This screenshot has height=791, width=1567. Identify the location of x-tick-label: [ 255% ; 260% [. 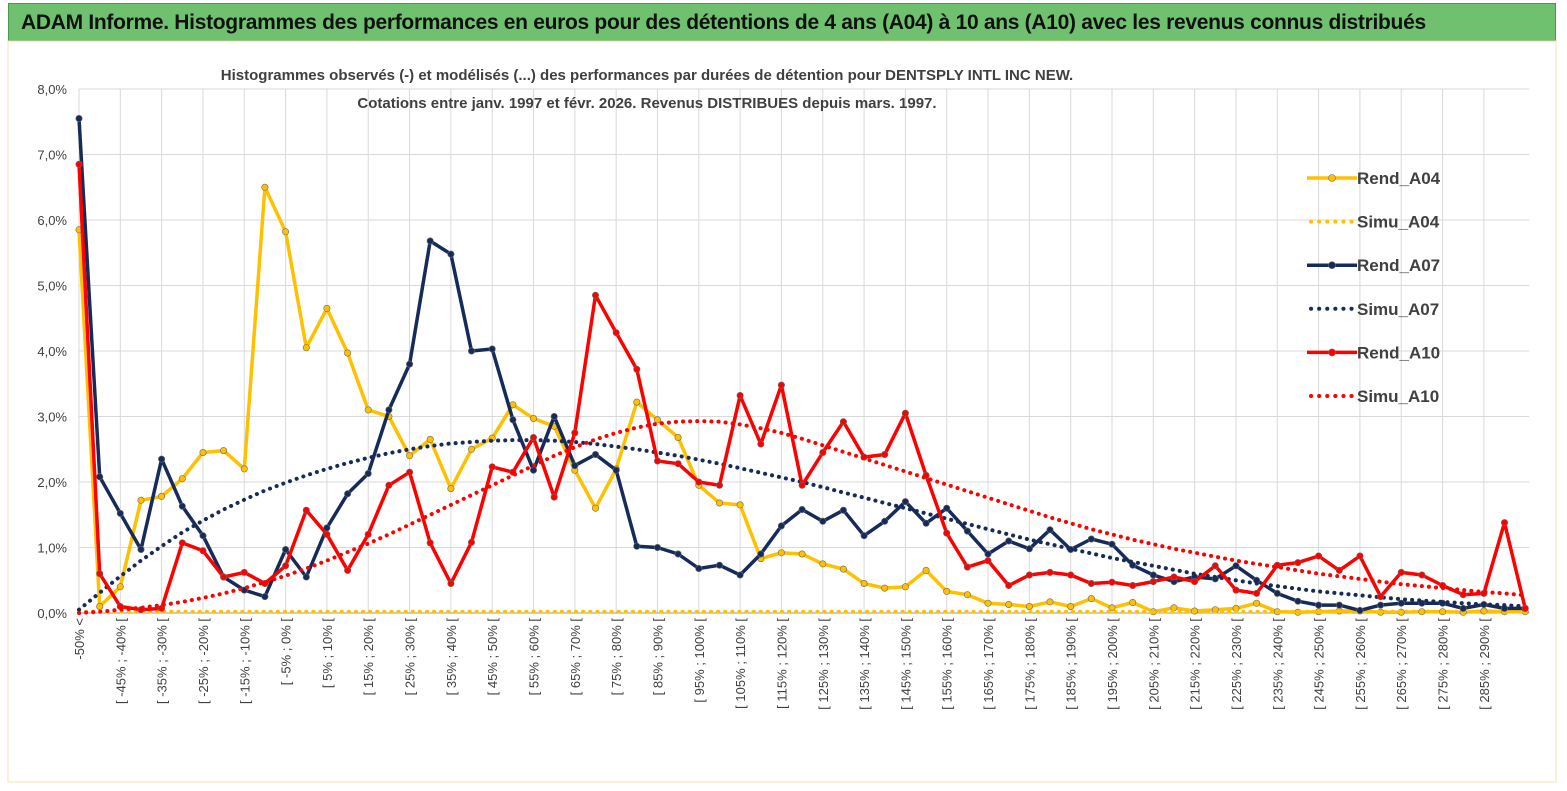
(1360, 664).